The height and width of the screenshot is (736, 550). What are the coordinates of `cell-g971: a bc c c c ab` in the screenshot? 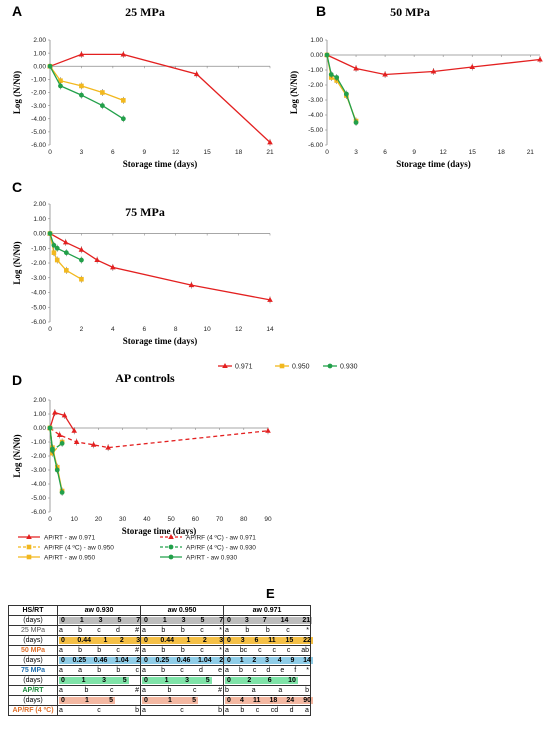 It's located at (267, 650).